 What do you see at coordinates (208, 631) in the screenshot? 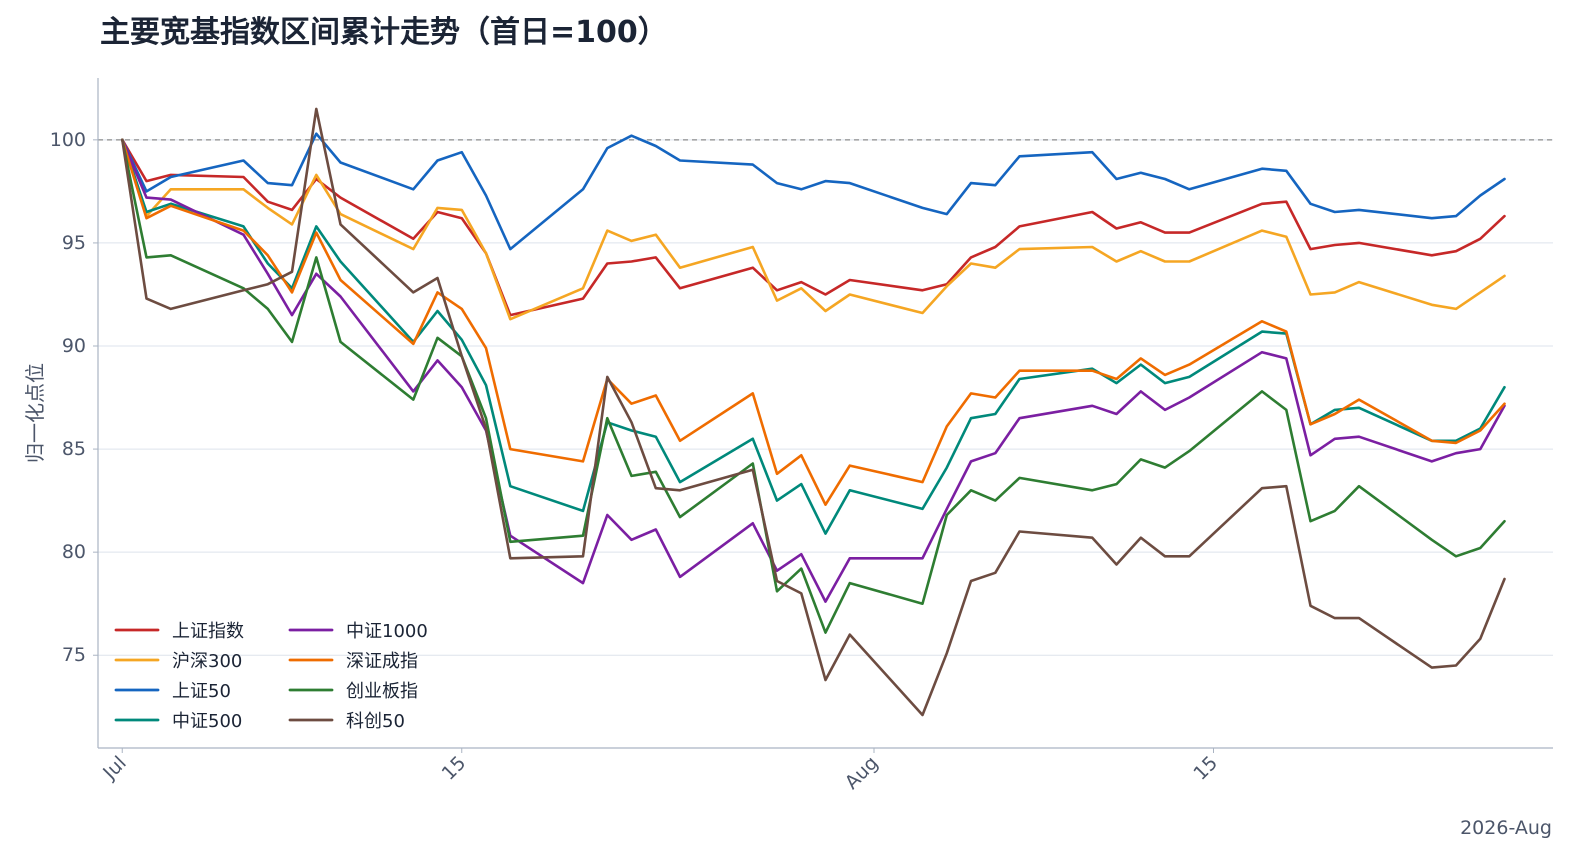
I see `legend-label-0: 上证指数` at bounding box center [208, 631].